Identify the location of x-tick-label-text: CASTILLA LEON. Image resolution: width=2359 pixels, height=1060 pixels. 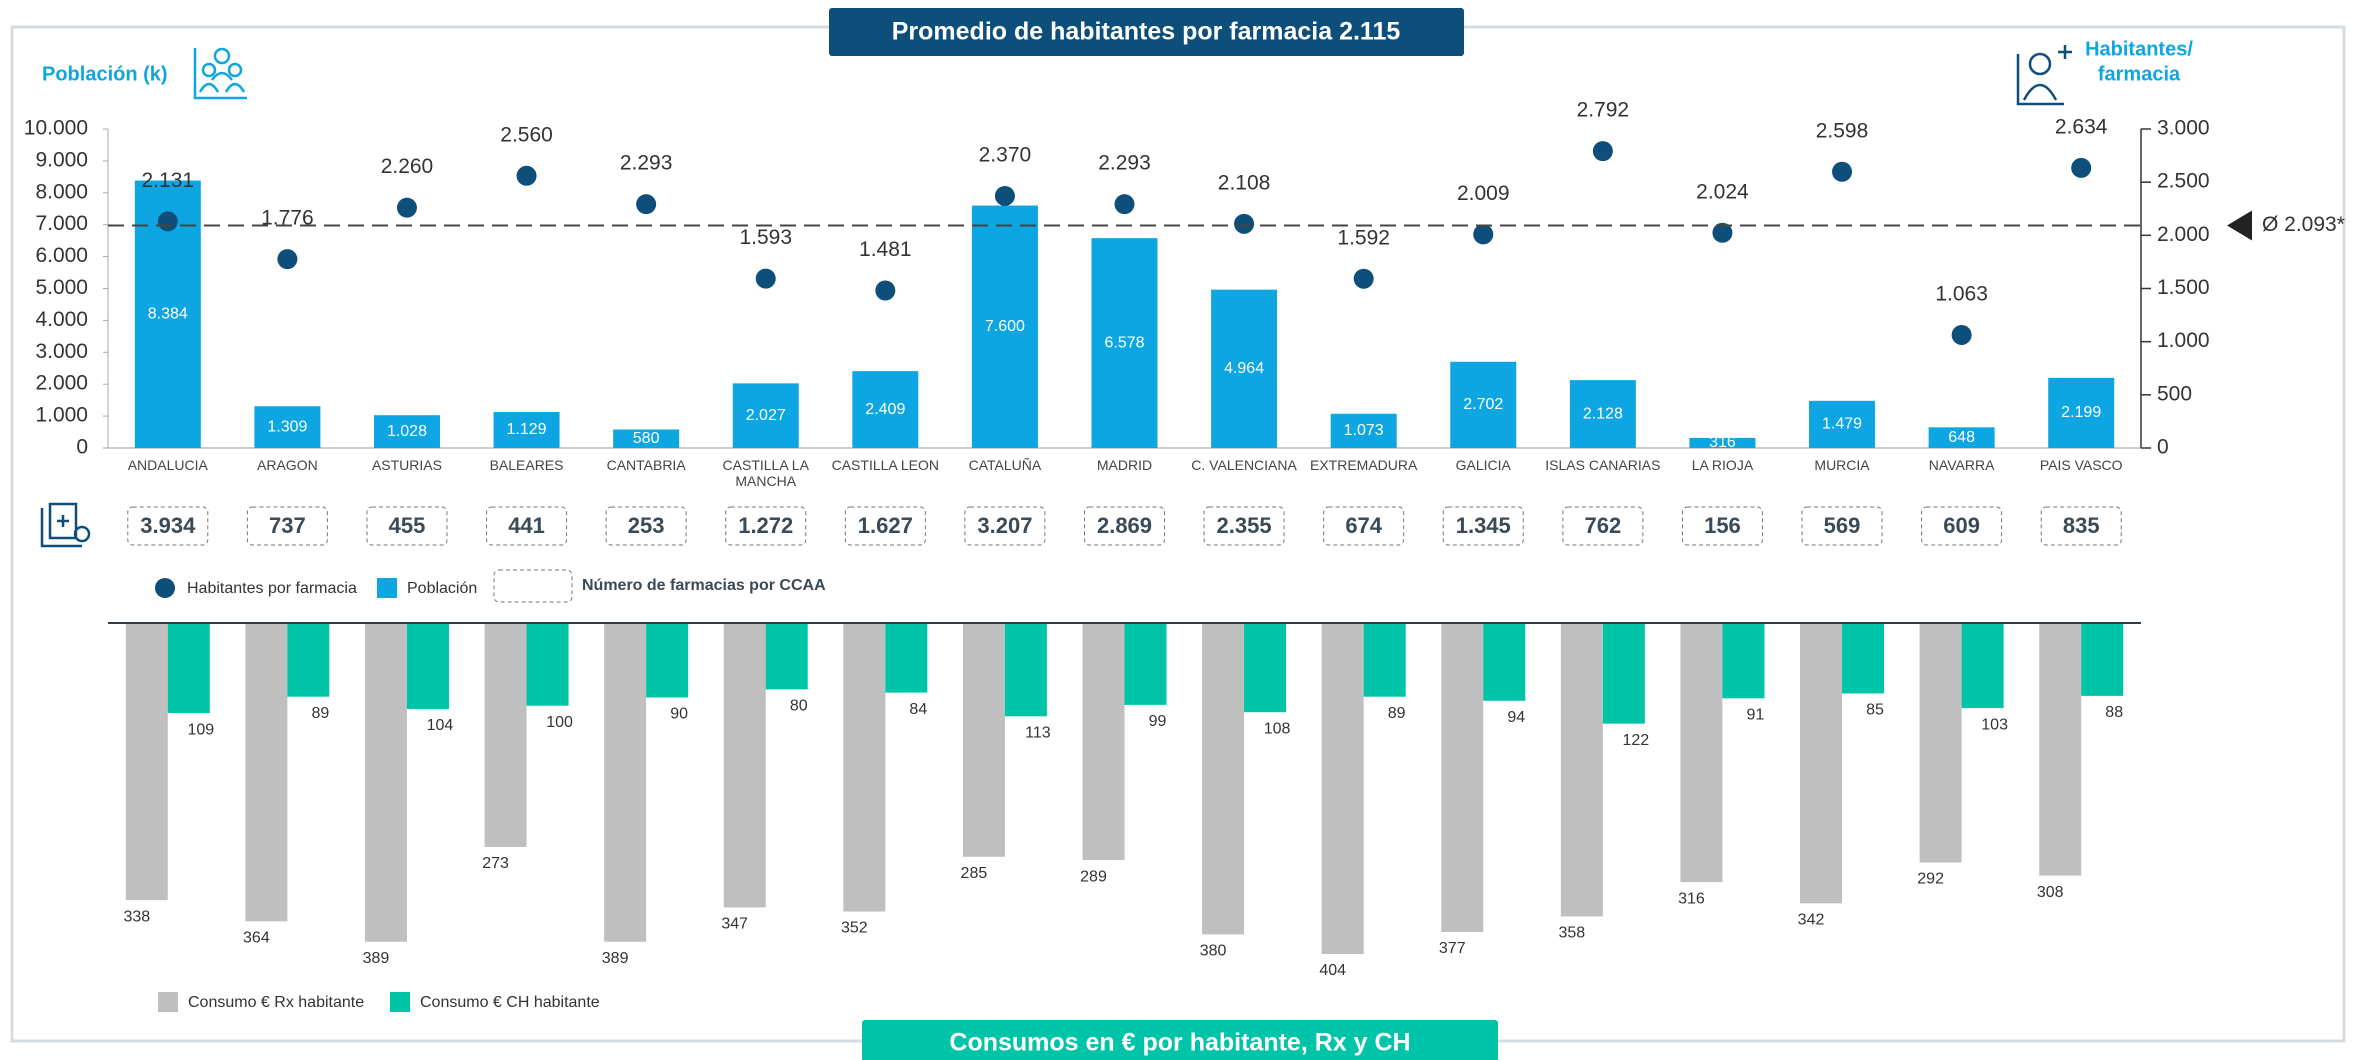
(885, 465).